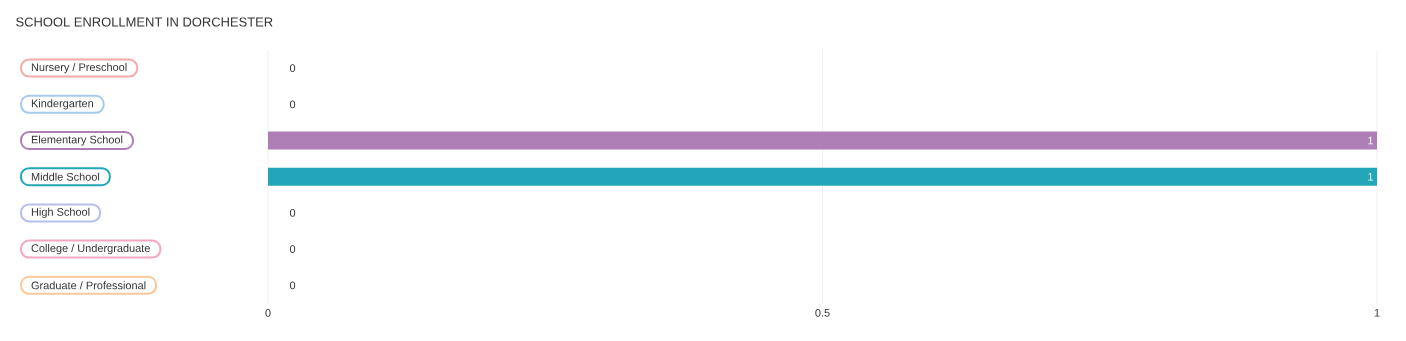 Image resolution: width=1406 pixels, height=341 pixels. Describe the element at coordinates (77, 140) in the screenshot. I see `y-tick-label: Elementary School` at that location.